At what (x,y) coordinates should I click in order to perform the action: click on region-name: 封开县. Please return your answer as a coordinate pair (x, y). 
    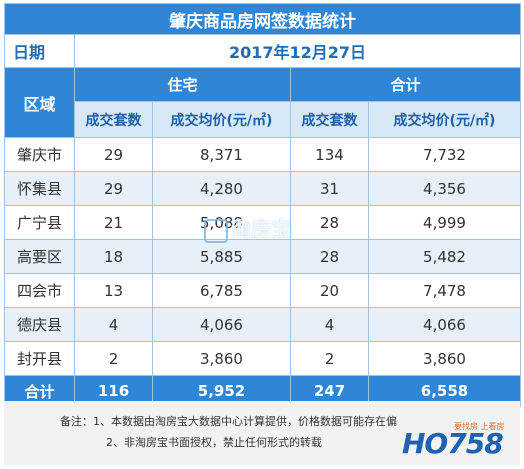
    Looking at the image, I should click on (39, 358).